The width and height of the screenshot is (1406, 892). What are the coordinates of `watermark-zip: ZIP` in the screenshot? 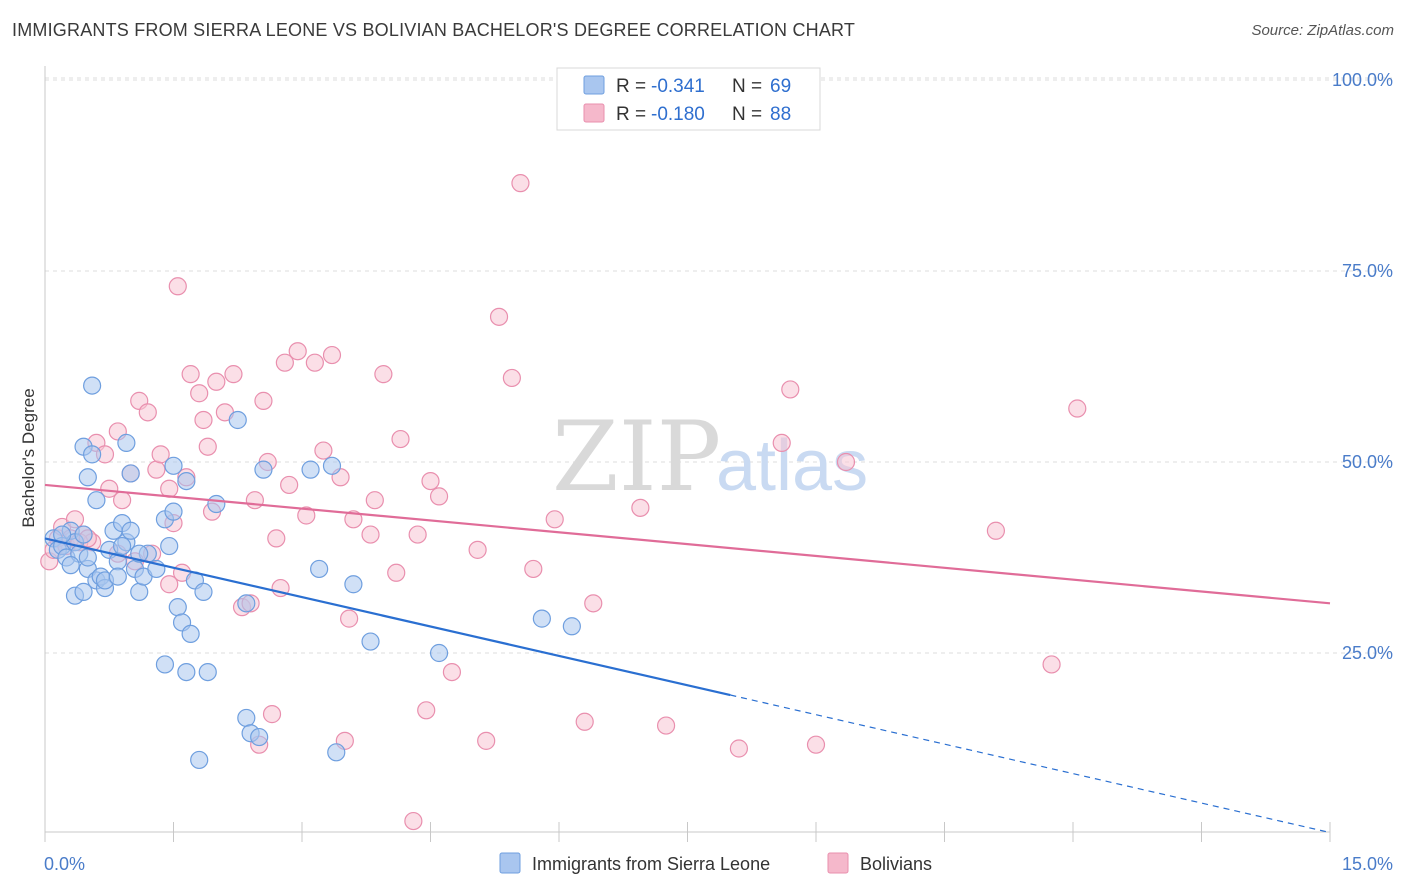 It's located at (636, 457).